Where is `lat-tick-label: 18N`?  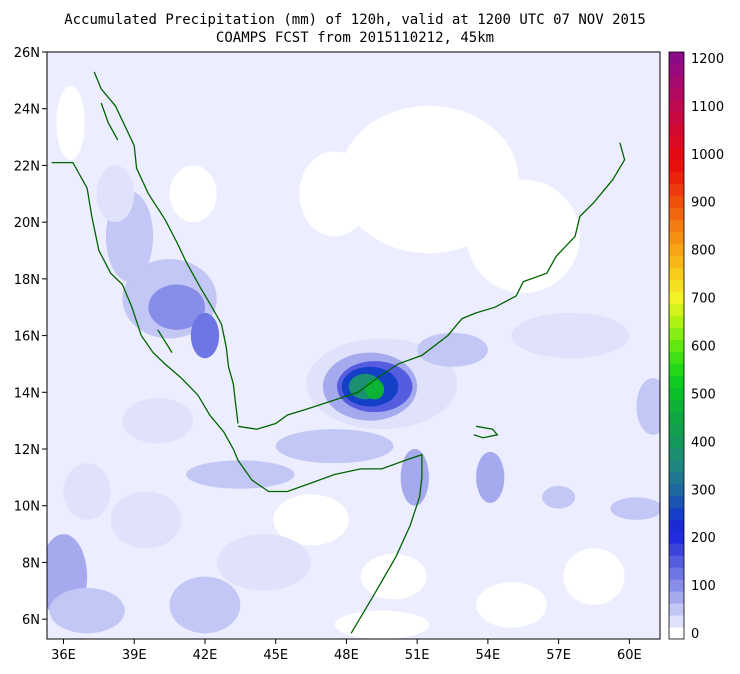
lat-tick-label: 18N is located at coordinates (27, 280).